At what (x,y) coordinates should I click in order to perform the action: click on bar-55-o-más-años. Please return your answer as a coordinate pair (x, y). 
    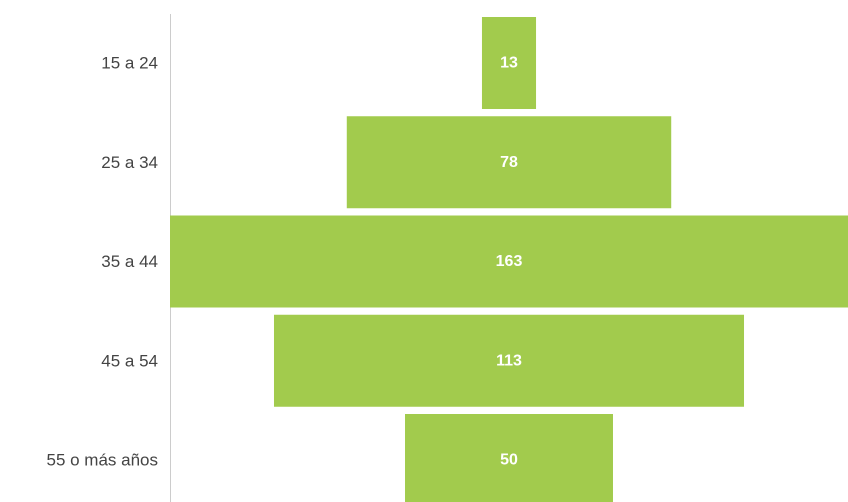
    Looking at the image, I should click on (509, 458).